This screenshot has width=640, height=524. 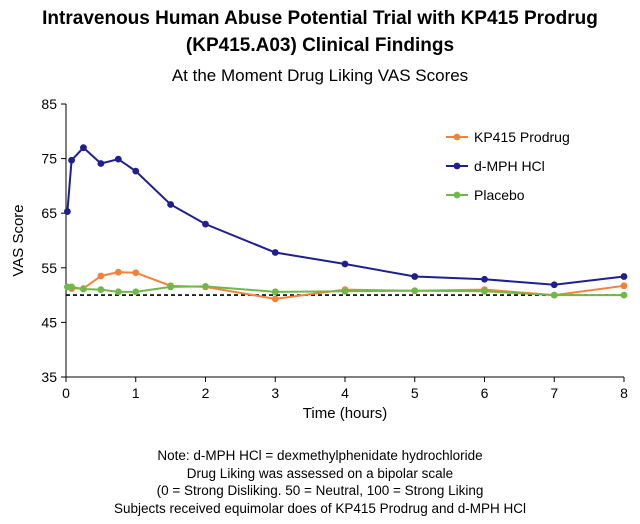 What do you see at coordinates (624, 393) in the screenshot?
I see `x-tick-label: 8` at bounding box center [624, 393].